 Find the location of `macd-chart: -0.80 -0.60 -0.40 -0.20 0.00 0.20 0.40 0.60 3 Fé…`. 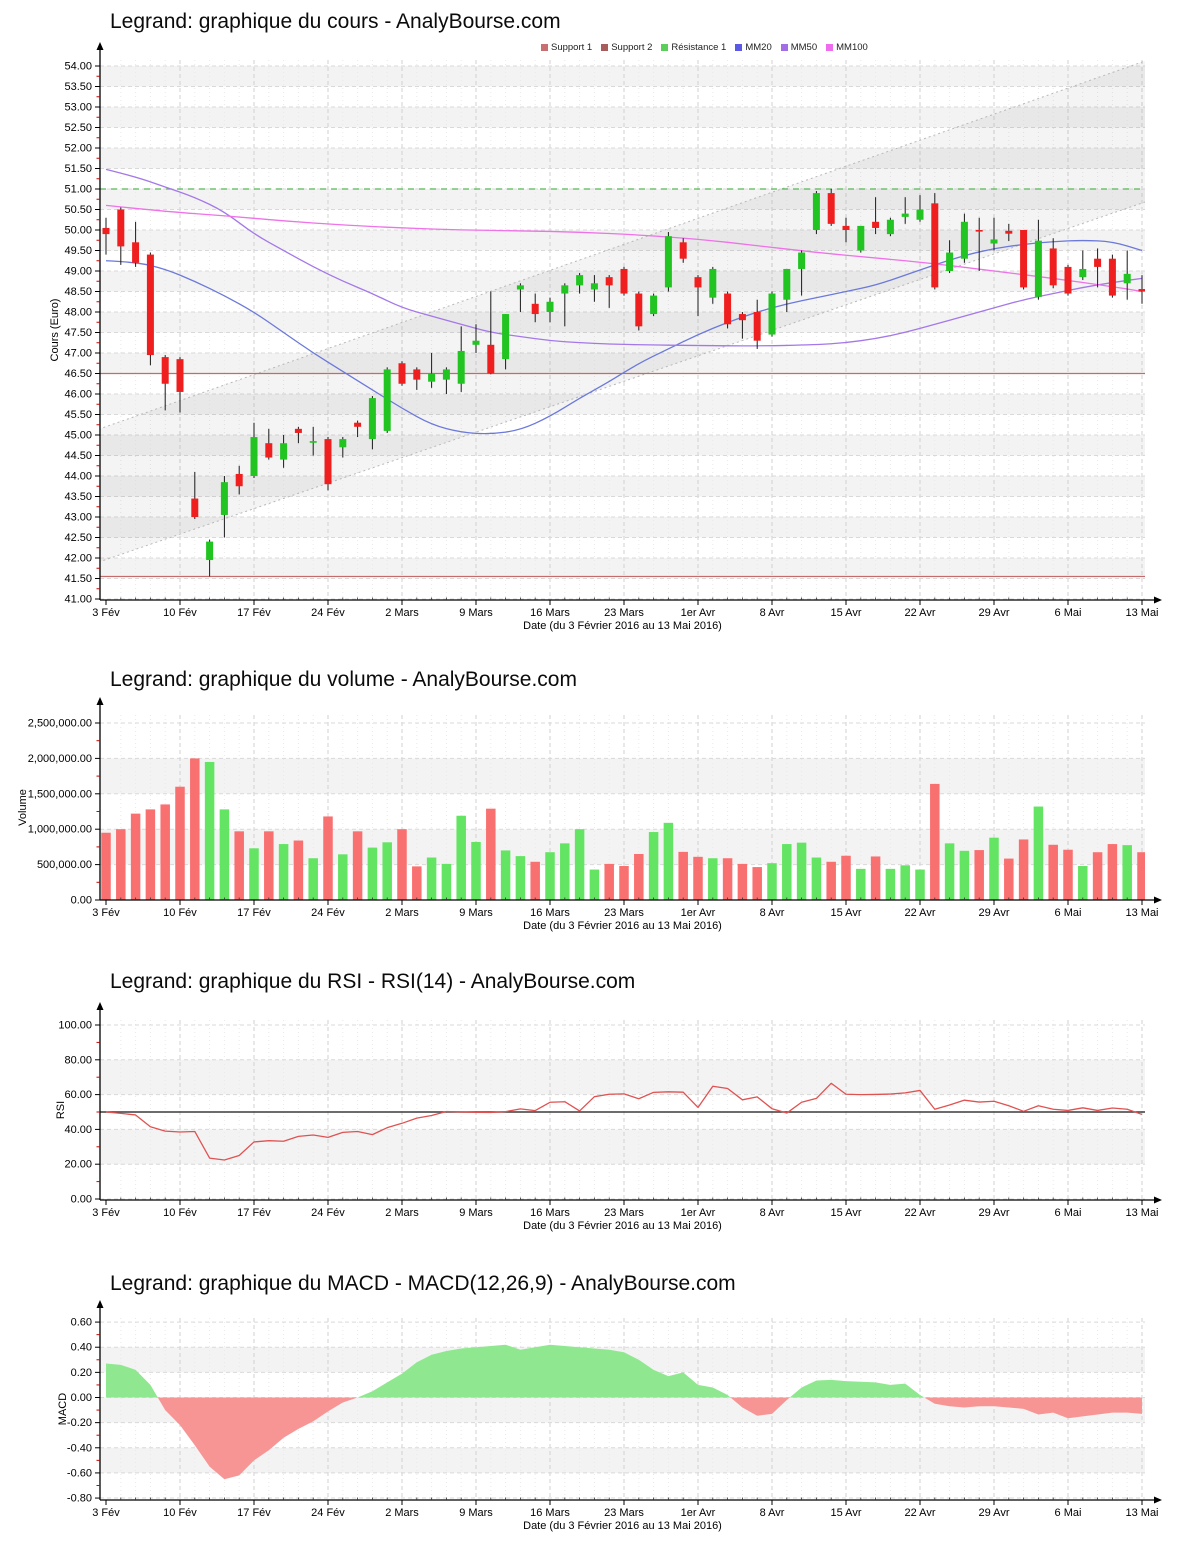

macd-chart: -0.80 -0.60 -0.40 -0.20 0.00 0.20 0.40 0.60 3 Fé… is located at coordinates (609, 1416).